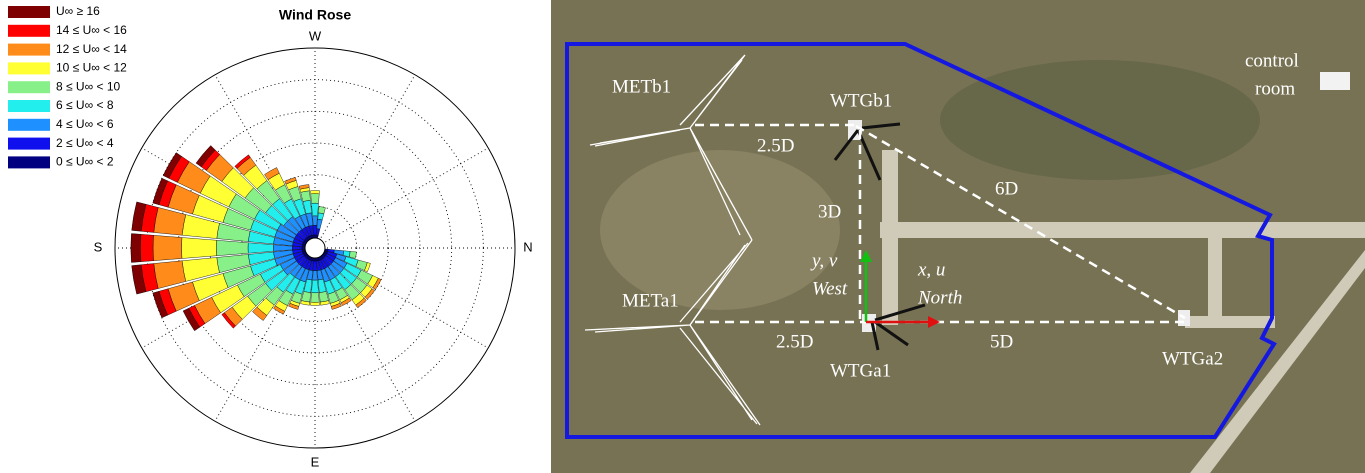  What do you see at coordinates (860, 370) in the screenshot?
I see `map-label: WTGa1` at bounding box center [860, 370].